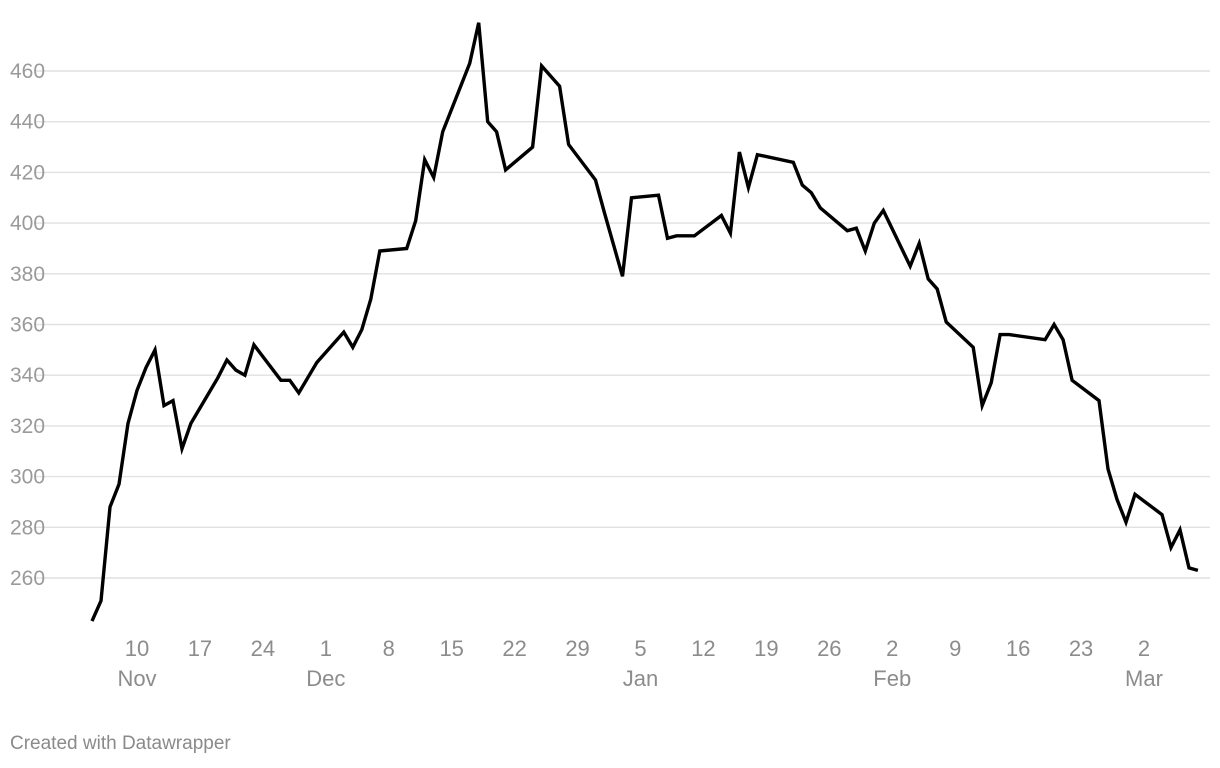  Describe the element at coordinates (27, 223) in the screenshot. I see `y-tick-label: 400` at that location.